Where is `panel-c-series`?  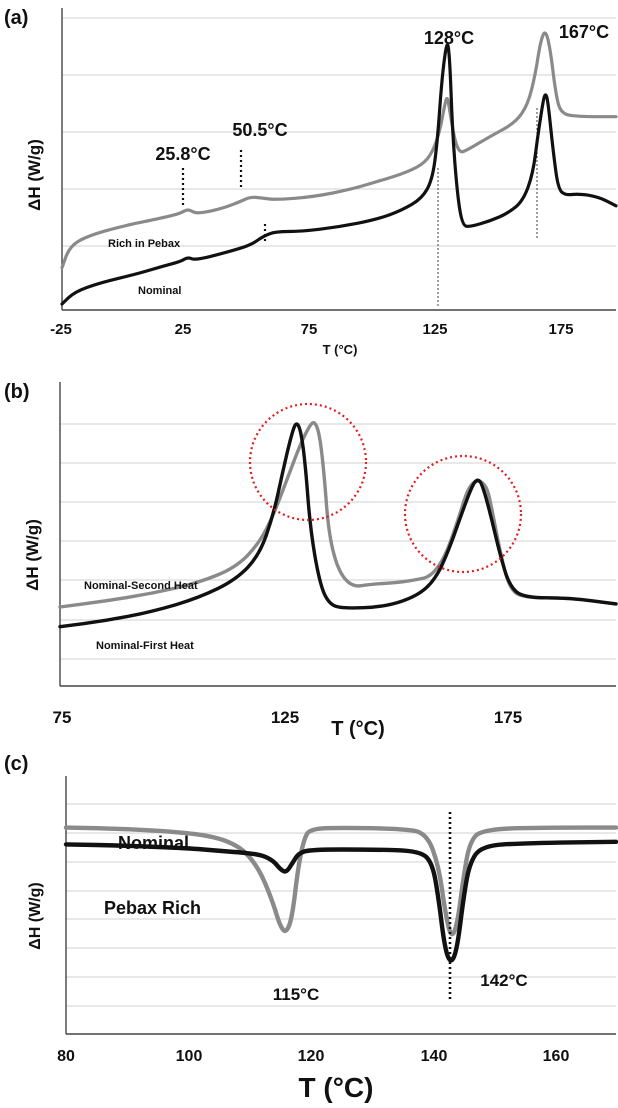
panel-c-series is located at coordinates (340, 894).